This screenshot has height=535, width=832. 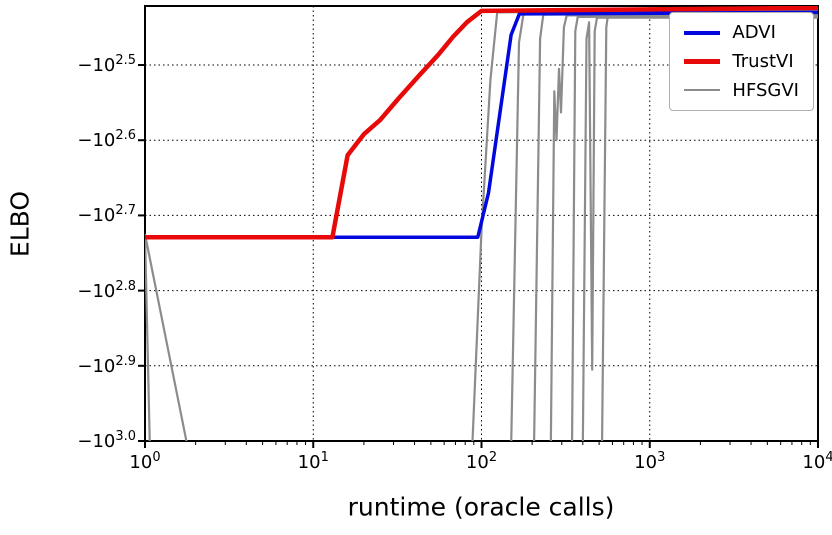 I want to click on legend-line-sample-advi, so click(x=702, y=32).